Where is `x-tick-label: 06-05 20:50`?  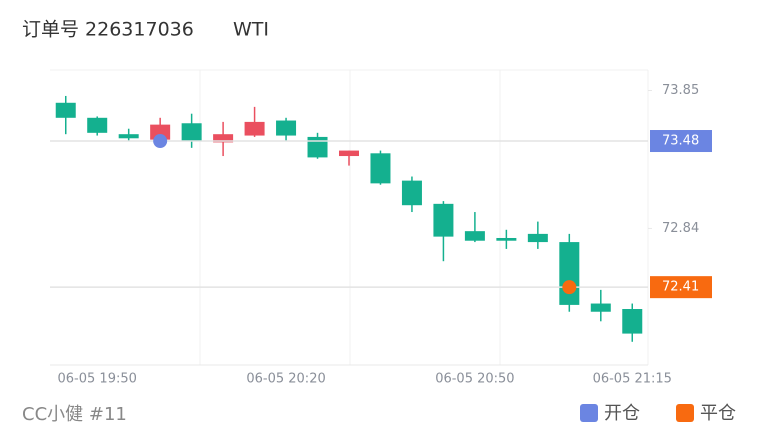 x-tick-label: 06-05 20:50 is located at coordinates (474, 379).